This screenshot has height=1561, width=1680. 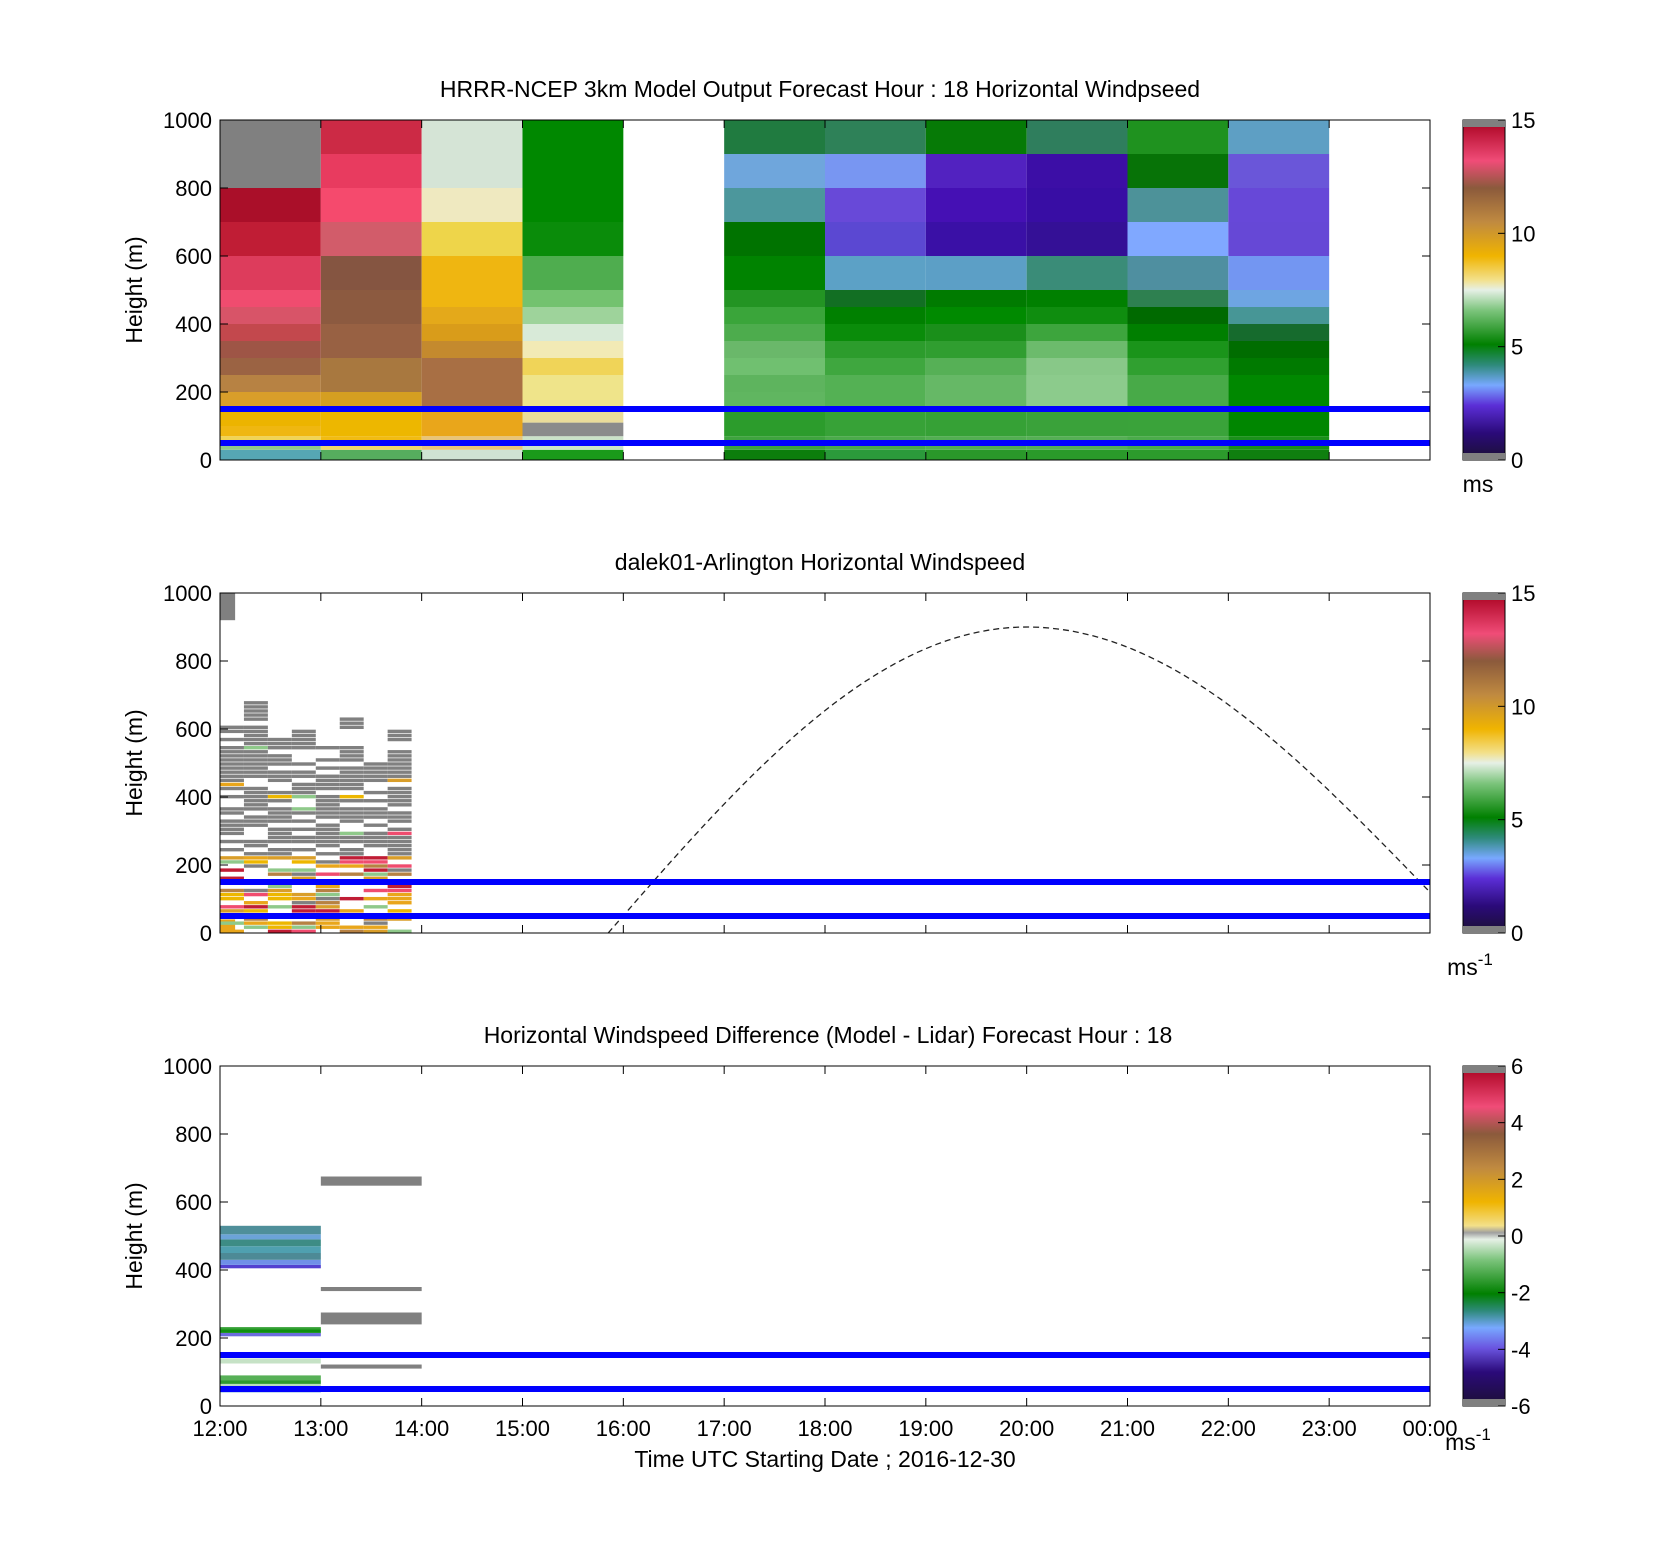 What do you see at coordinates (1484, 1402) in the screenshot?
I see `colorbar-under-cap` at bounding box center [1484, 1402].